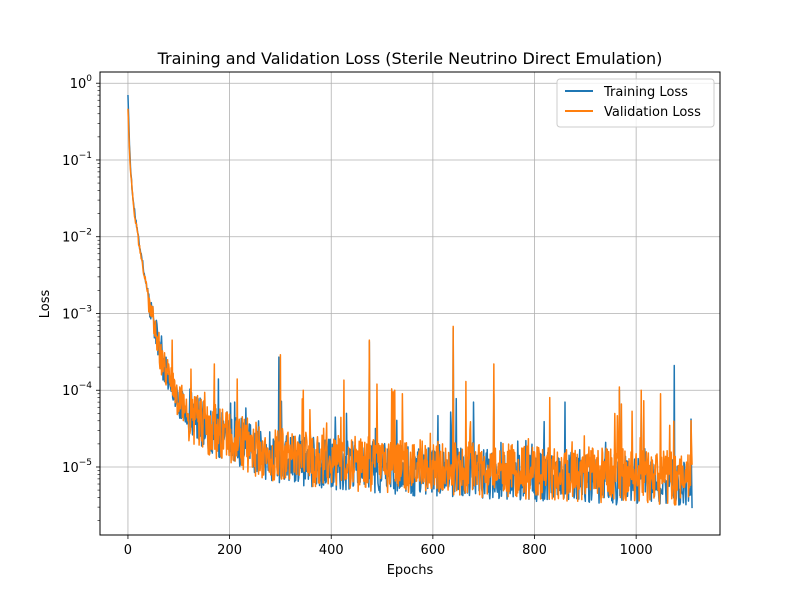 Image resolution: width=800 pixels, height=600 pixels. What do you see at coordinates (77, 160) in the screenshot?
I see `y-tick-label: 10⁻¹` at bounding box center [77, 160].